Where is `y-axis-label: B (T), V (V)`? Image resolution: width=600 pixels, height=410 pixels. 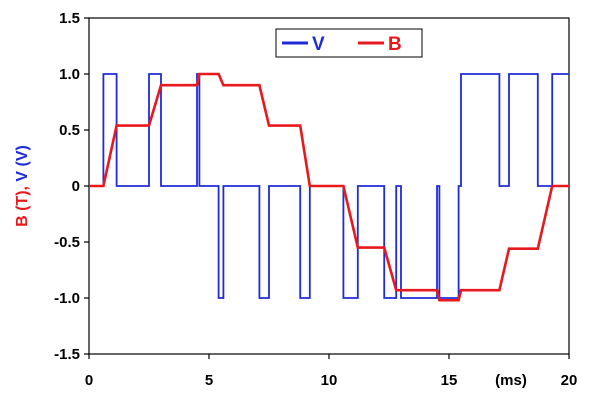 y-axis-label: B (T), V (V) is located at coordinates (22, 186).